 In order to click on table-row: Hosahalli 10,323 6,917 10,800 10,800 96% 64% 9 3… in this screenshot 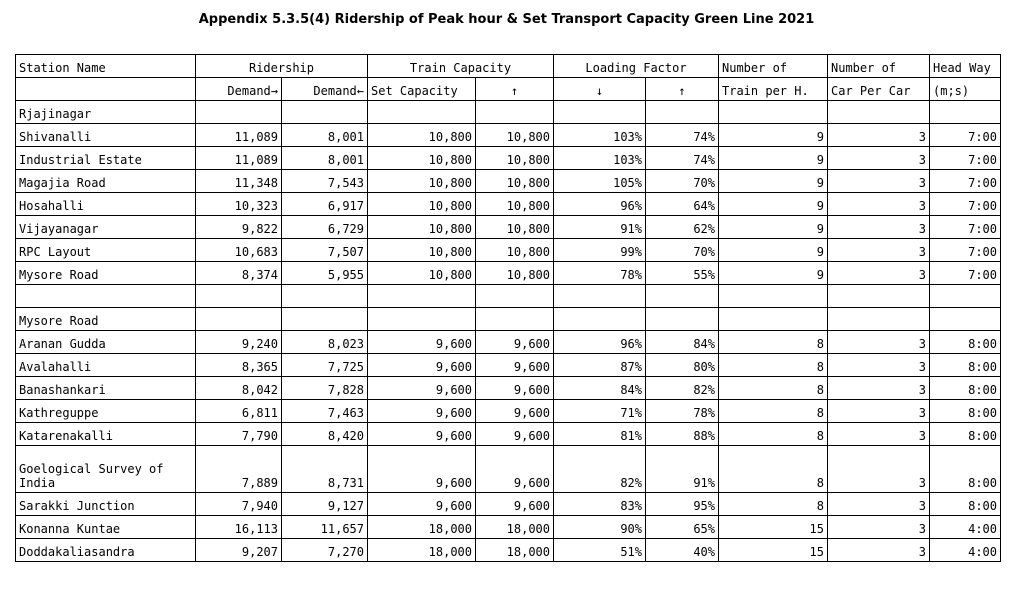, I will do `click(508, 204)`.